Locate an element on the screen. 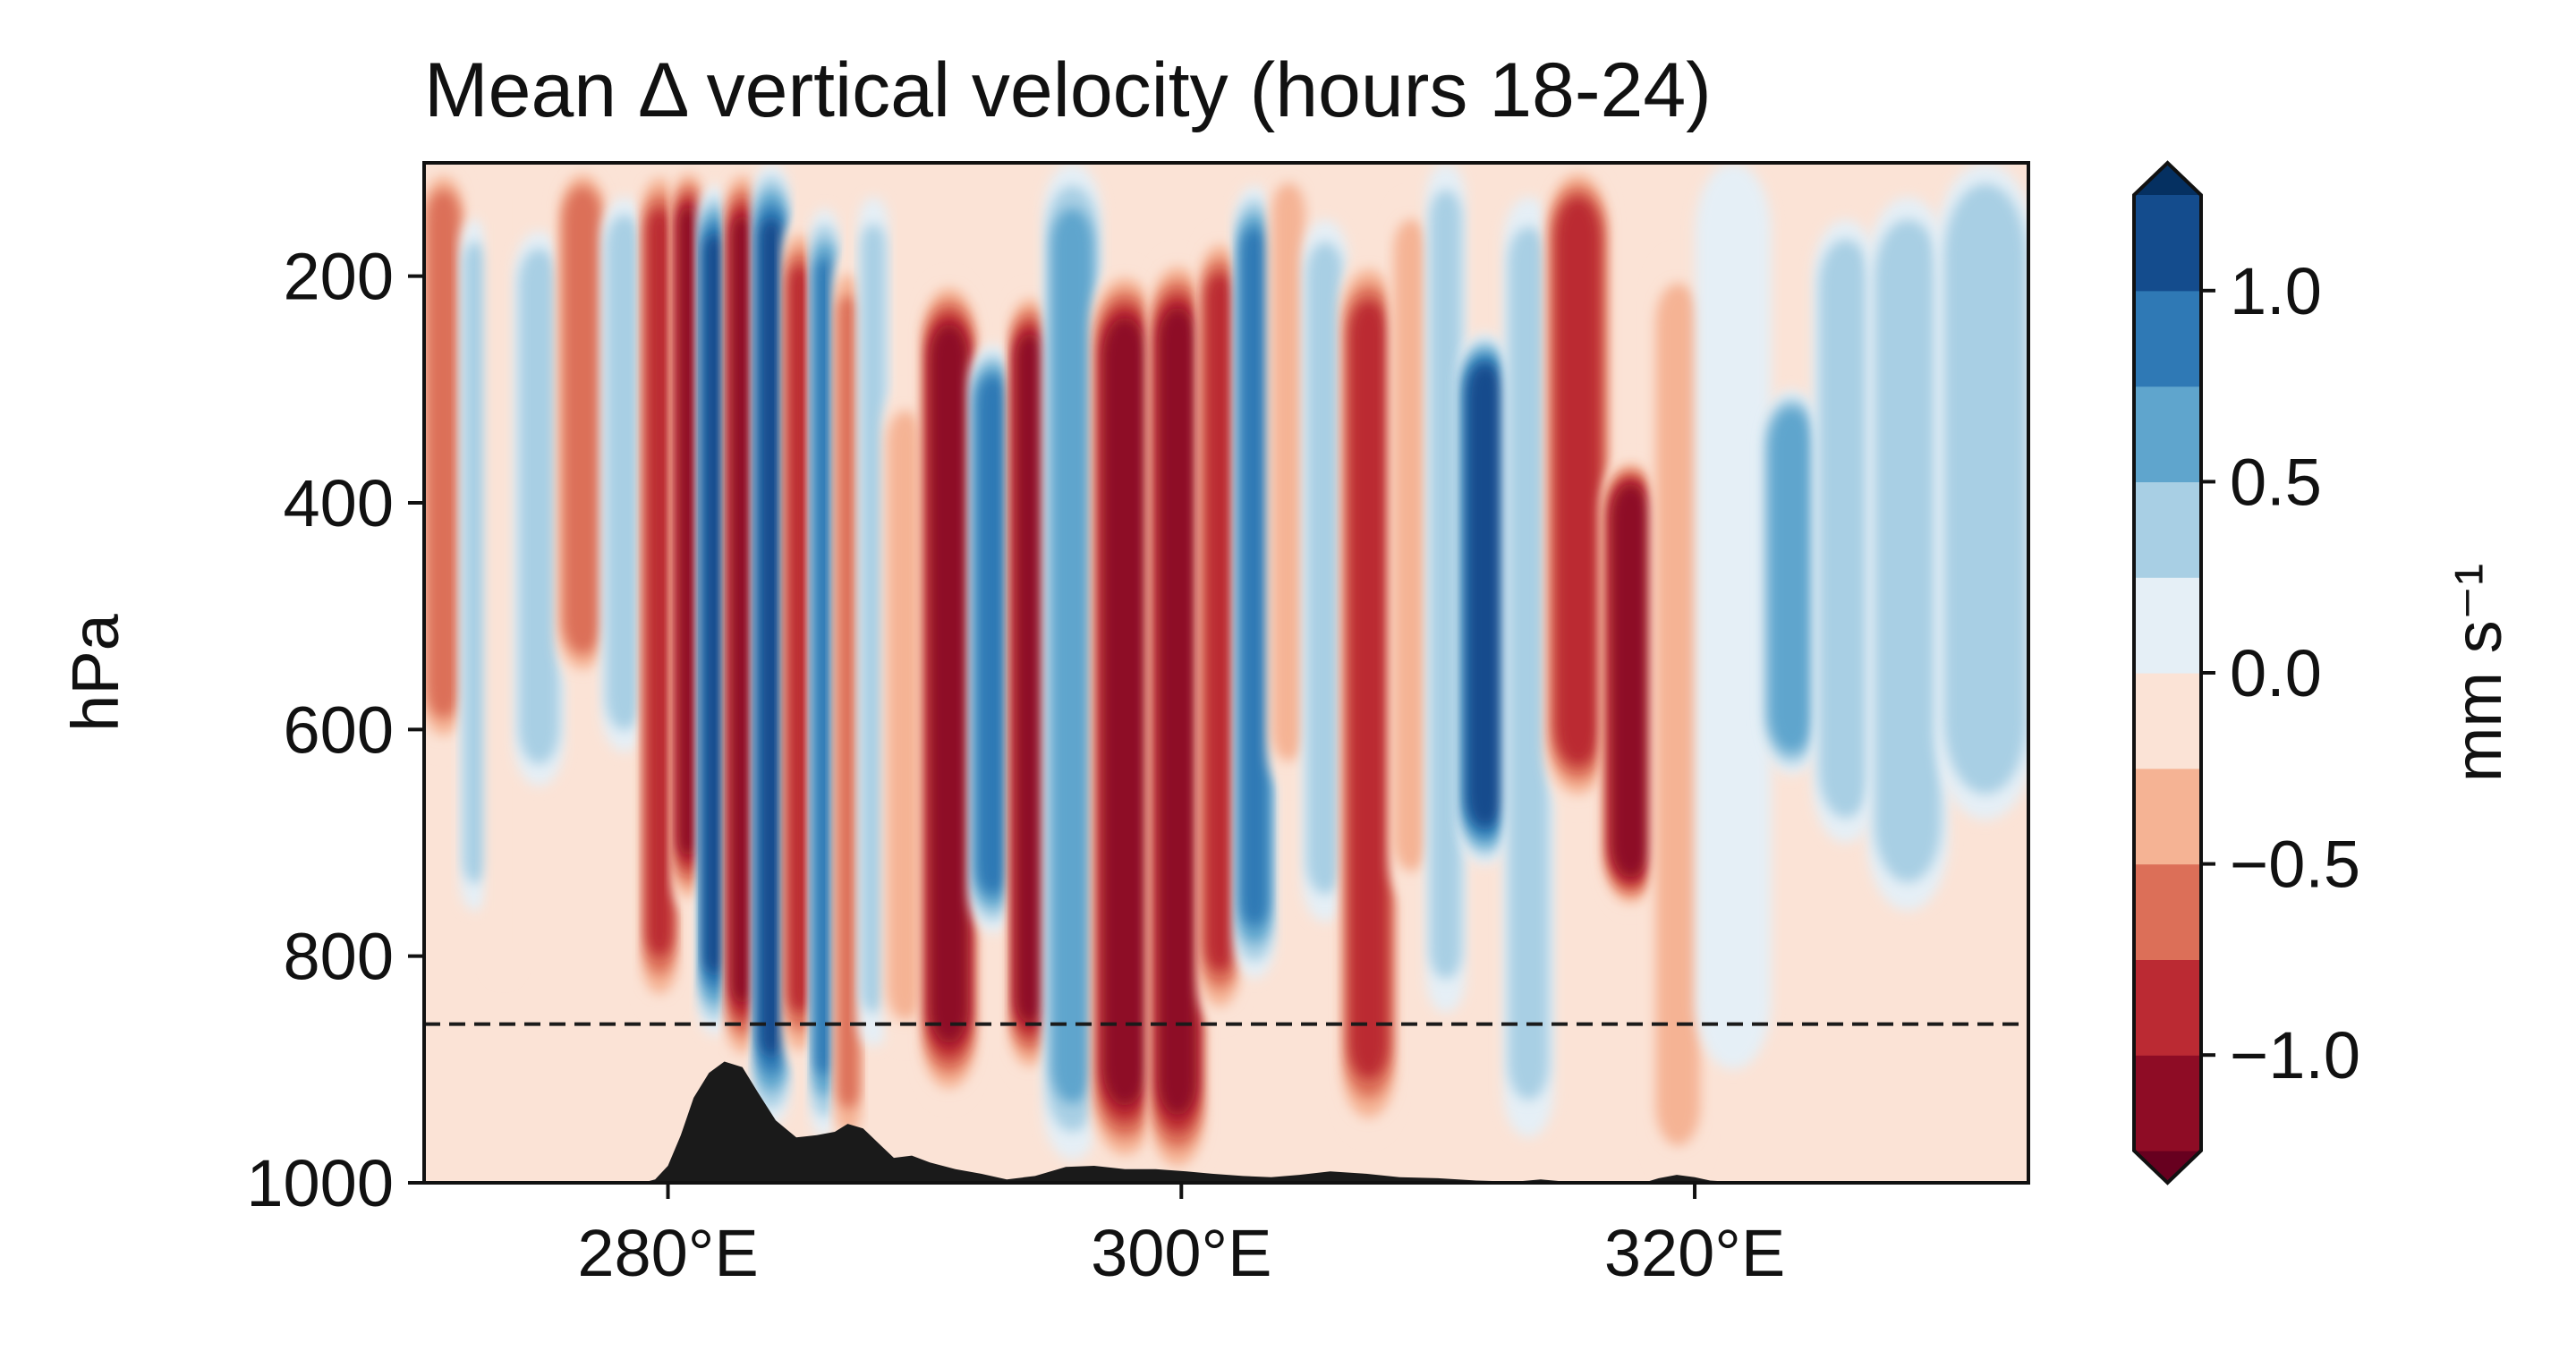 This screenshot has width=2576, height=1368. y-tick-label: 800 is located at coordinates (339, 957).